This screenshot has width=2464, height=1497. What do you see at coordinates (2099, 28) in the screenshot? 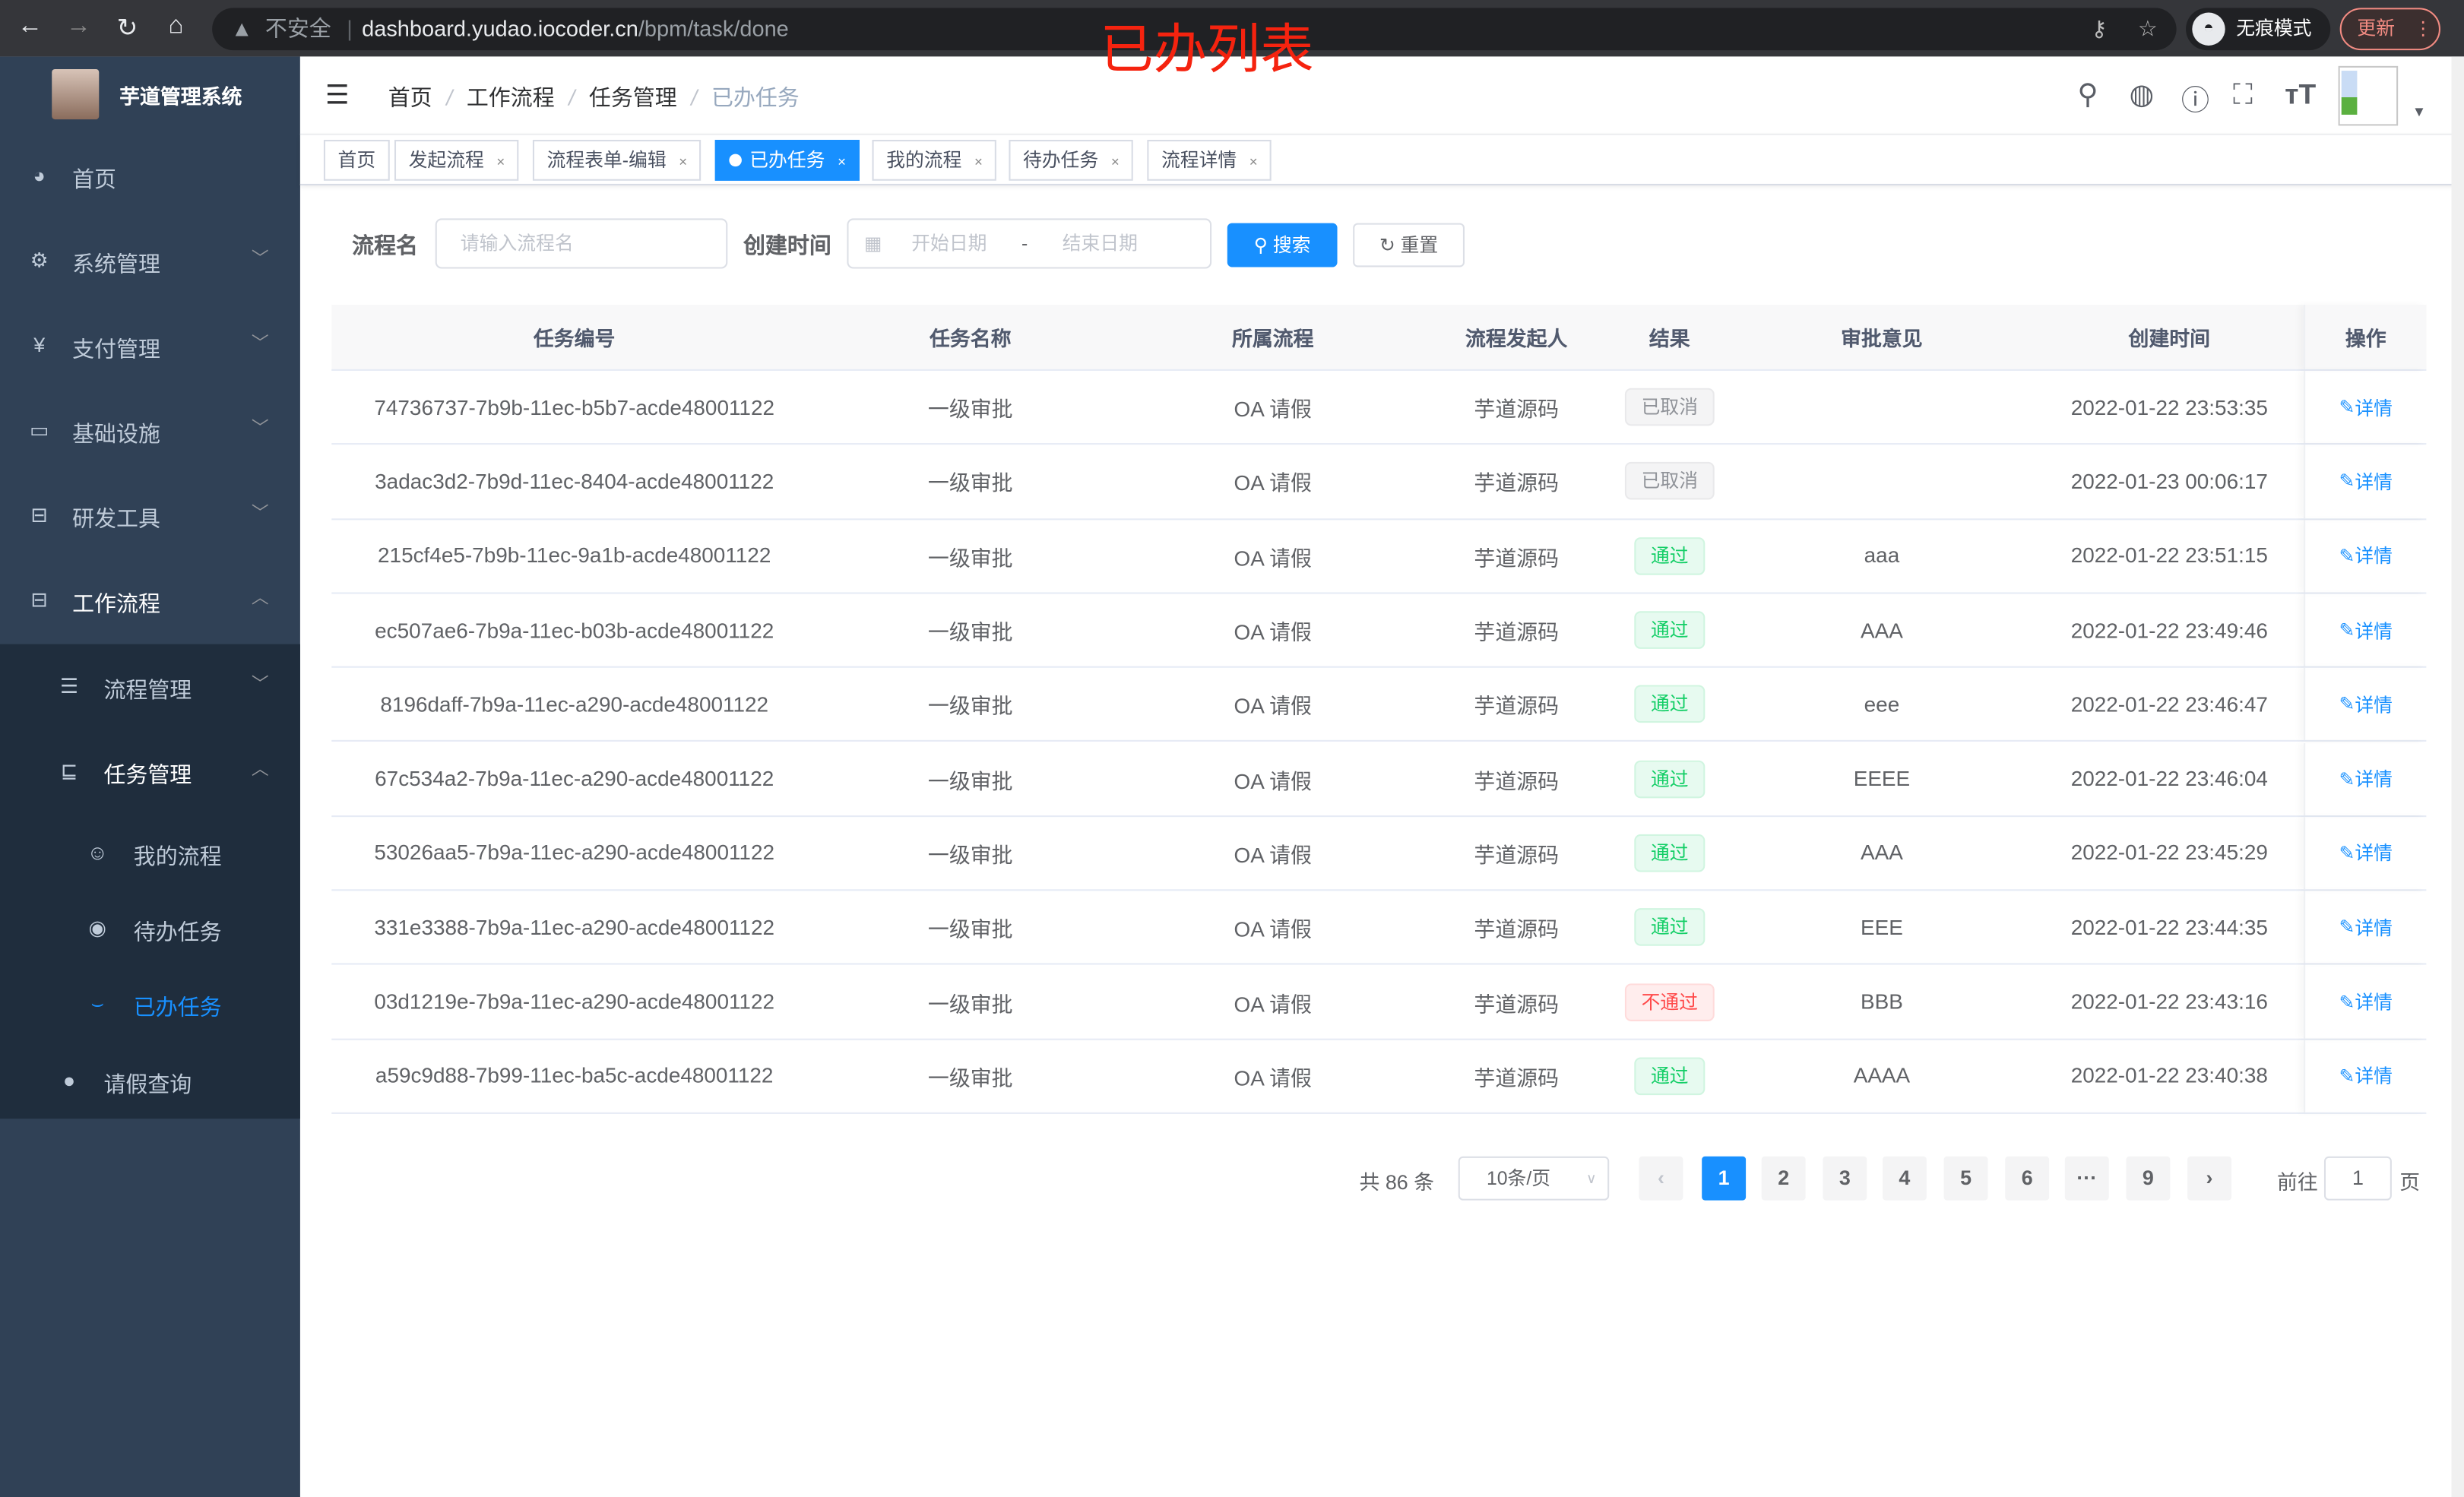
I see `key-icon: ⚷` at bounding box center [2099, 28].